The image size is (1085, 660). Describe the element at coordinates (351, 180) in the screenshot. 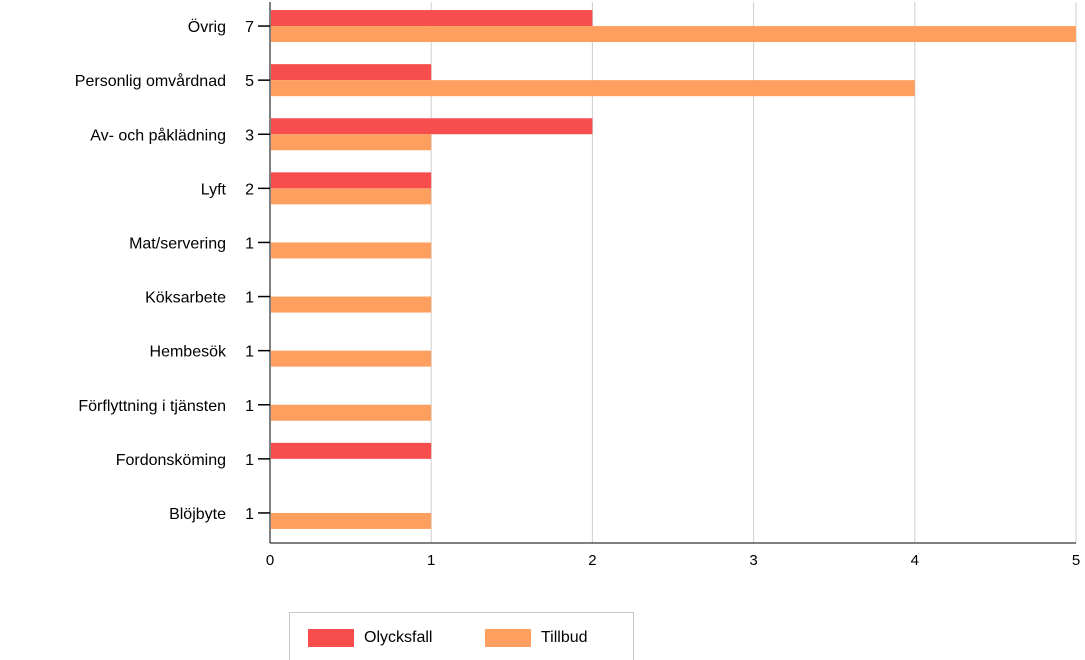

I see `bar-olycksfall-lyft` at that location.